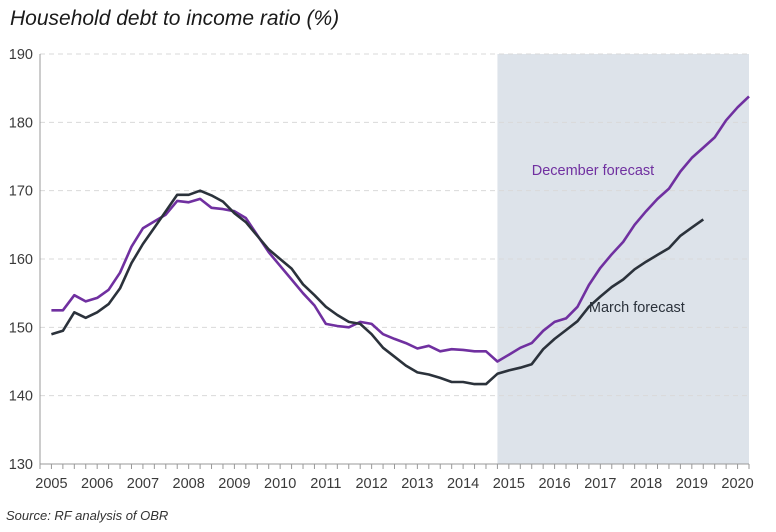  What do you see at coordinates (417, 484) in the screenshot?
I see `x-tick-label: 2013` at bounding box center [417, 484].